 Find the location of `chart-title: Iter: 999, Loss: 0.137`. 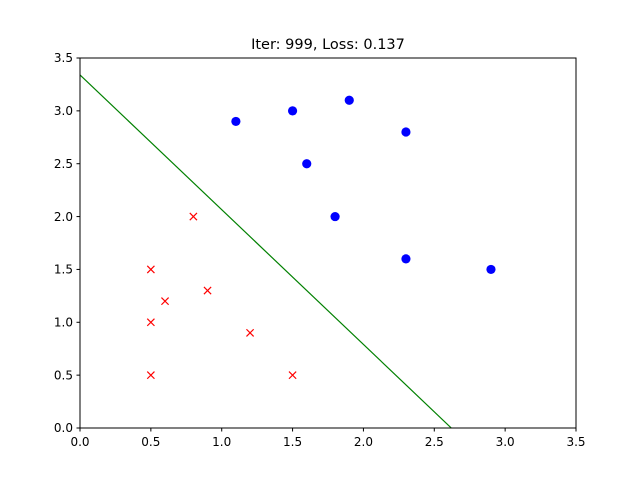

chart-title: Iter: 999, Loss: 0.137 is located at coordinates (328, 45).